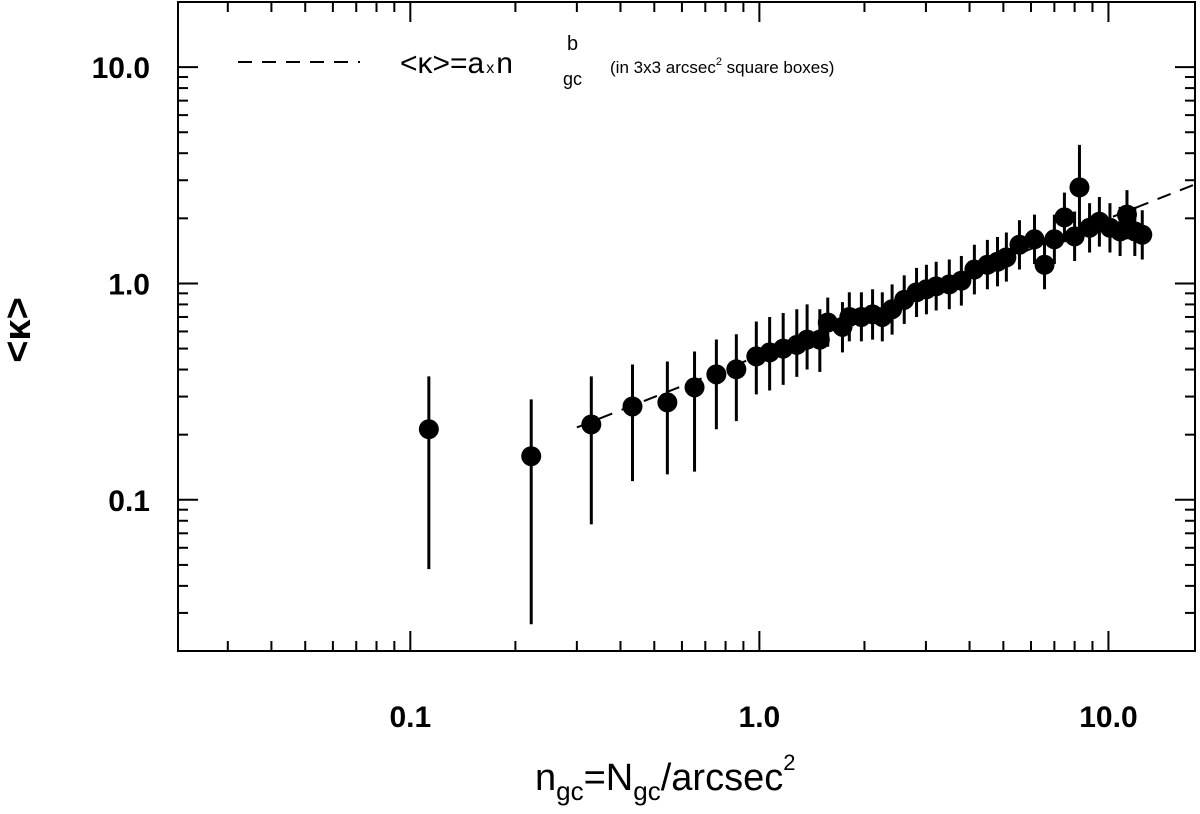  Describe the element at coordinates (1108, 717) in the screenshot. I see `x-tick-label: 10.0` at that location.